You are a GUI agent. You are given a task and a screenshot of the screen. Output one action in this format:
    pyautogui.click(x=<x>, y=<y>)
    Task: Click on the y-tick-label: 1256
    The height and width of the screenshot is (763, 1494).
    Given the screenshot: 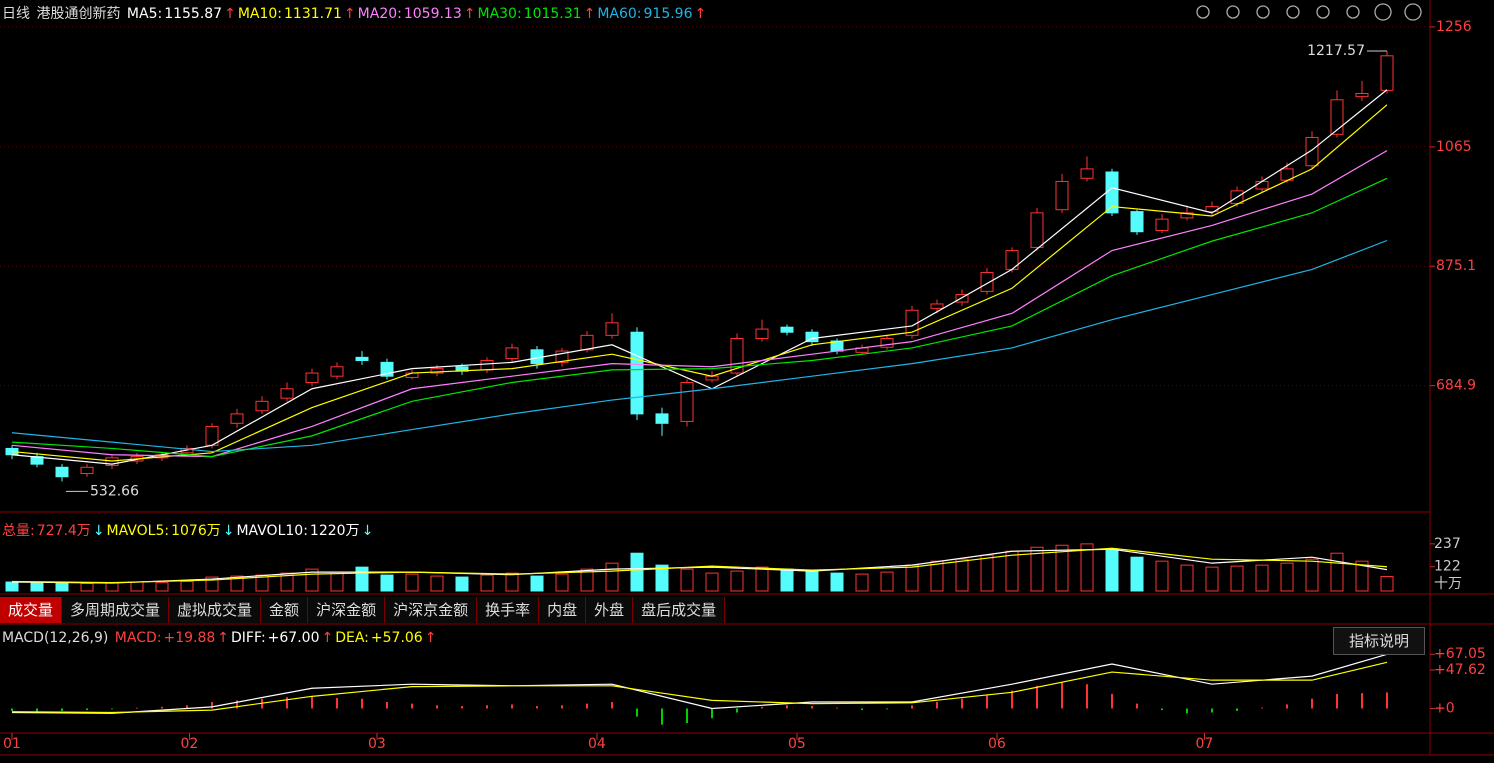 What is the action you would take?
    pyautogui.click(x=1454, y=27)
    